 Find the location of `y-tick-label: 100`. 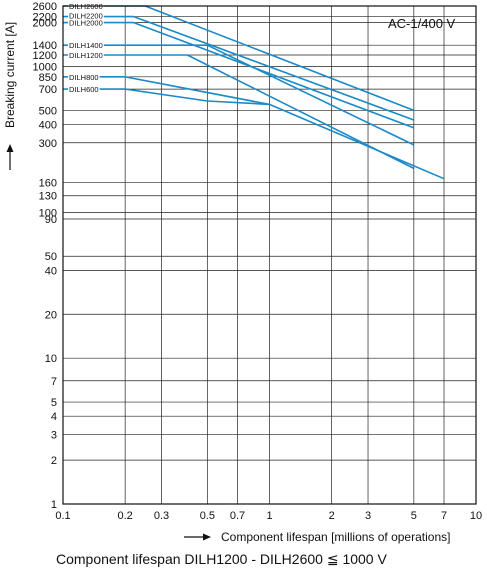

y-tick-label: 100 is located at coordinates (48, 213).